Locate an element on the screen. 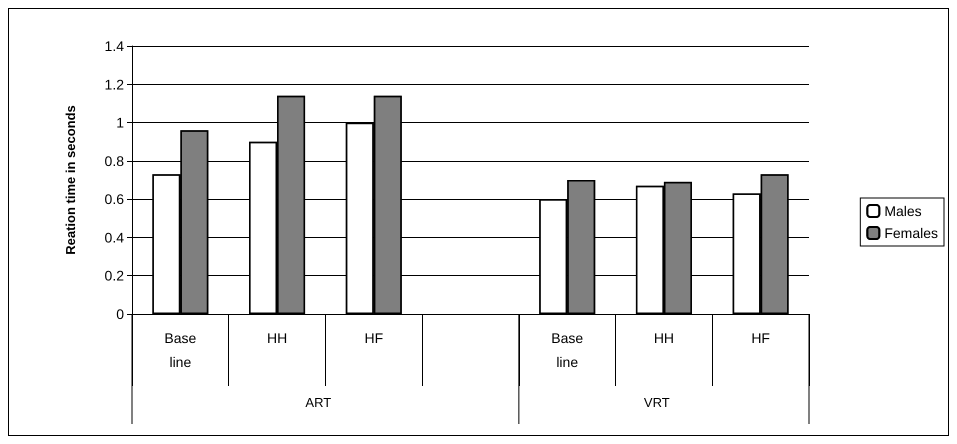 The width and height of the screenshot is (957, 444). text: VRT is located at coordinates (657, 402).